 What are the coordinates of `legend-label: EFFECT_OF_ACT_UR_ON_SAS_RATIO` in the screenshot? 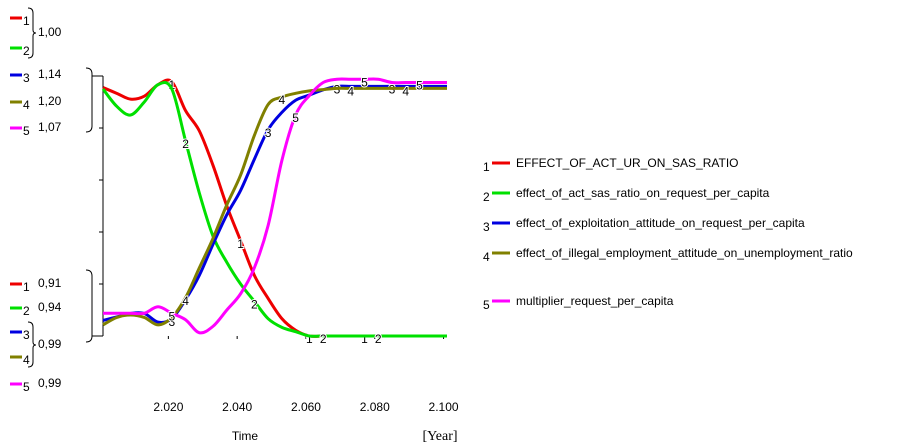 It's located at (627, 163).